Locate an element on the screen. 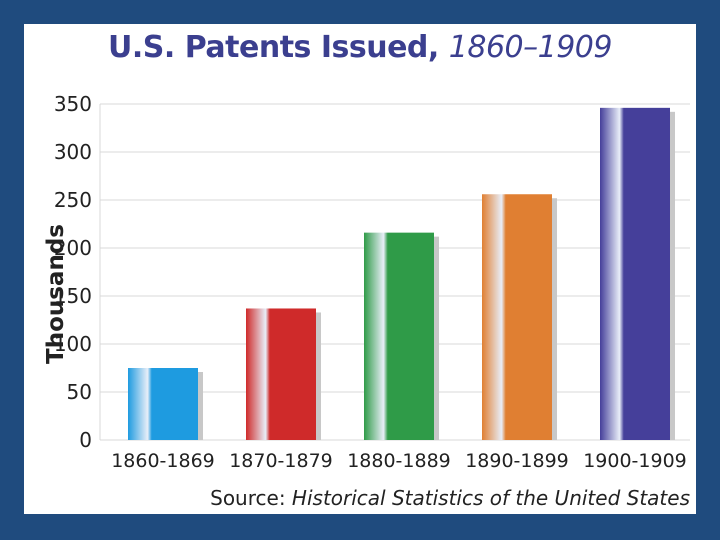  x-tick-label: 1880-1889 is located at coordinates (399, 461).